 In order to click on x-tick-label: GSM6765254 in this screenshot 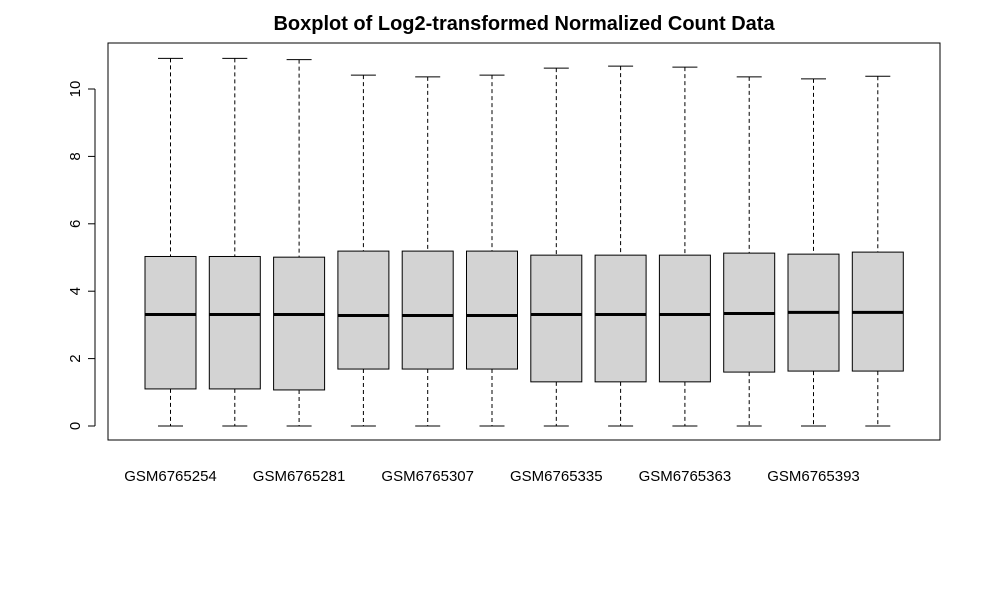, I will do `click(170, 476)`.